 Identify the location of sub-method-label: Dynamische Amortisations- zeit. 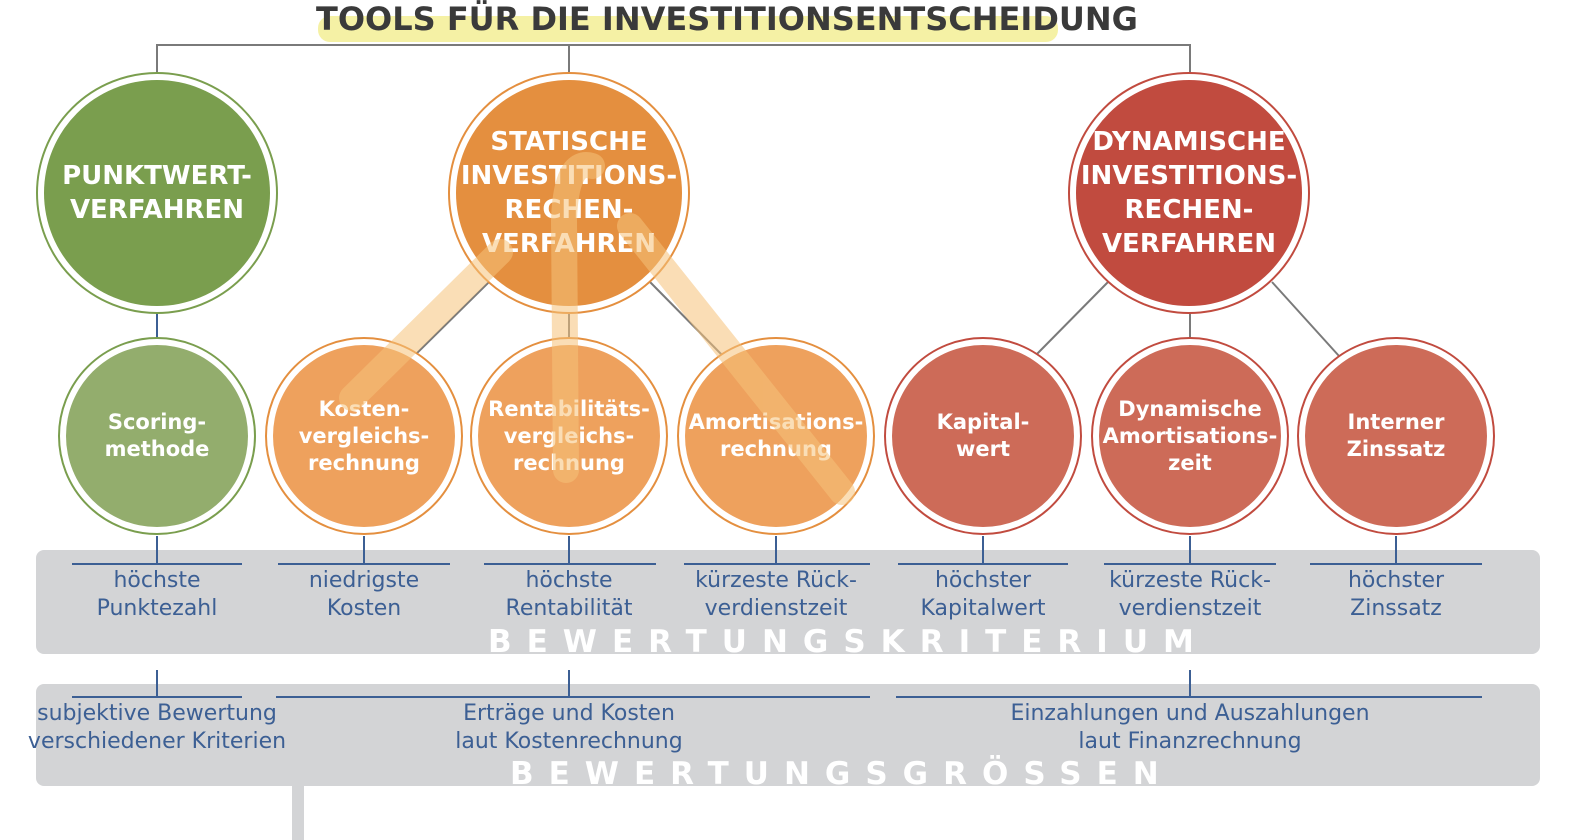
(1190, 436).